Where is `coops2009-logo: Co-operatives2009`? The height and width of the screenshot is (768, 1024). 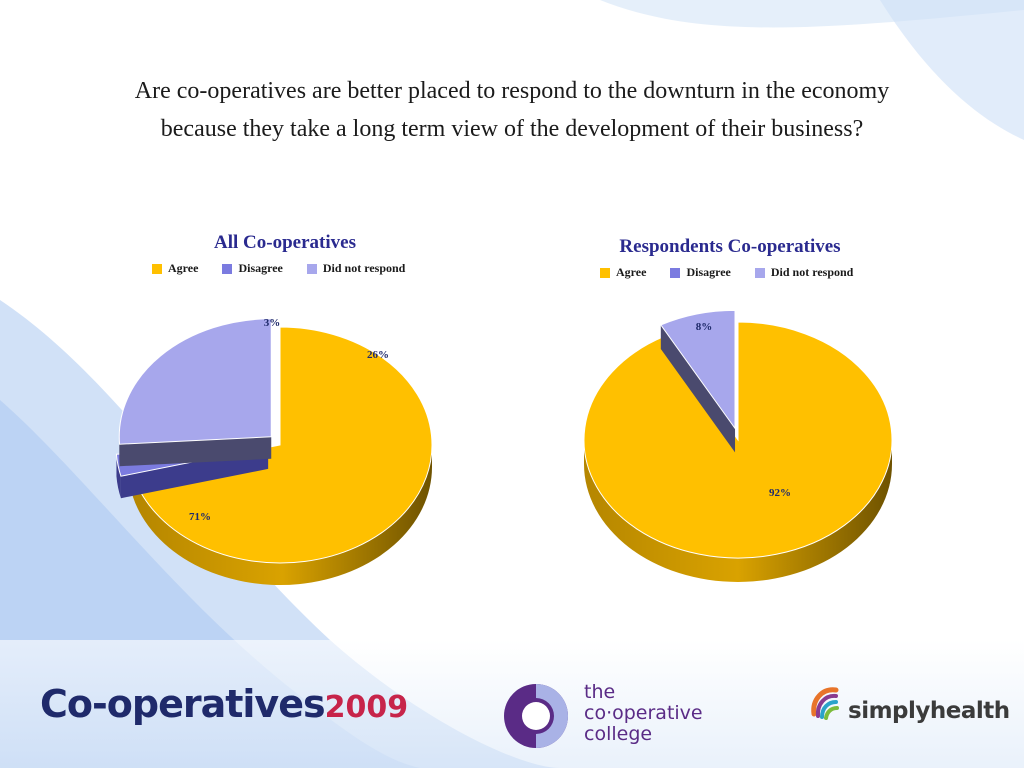
coops2009-logo: Co-operatives2009 is located at coordinates (224, 704).